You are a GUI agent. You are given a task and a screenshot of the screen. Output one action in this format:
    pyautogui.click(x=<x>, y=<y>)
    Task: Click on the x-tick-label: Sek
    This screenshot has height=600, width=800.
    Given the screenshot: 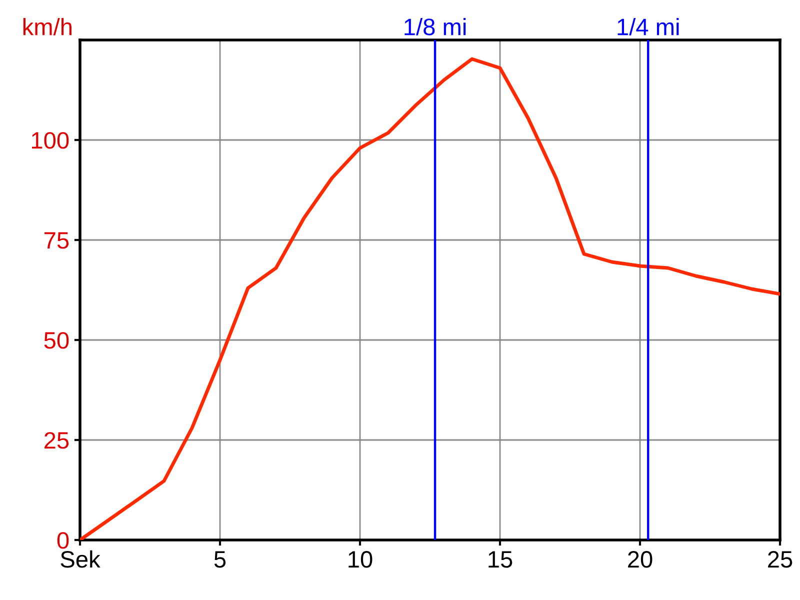 What is the action you would take?
    pyautogui.click(x=80, y=559)
    